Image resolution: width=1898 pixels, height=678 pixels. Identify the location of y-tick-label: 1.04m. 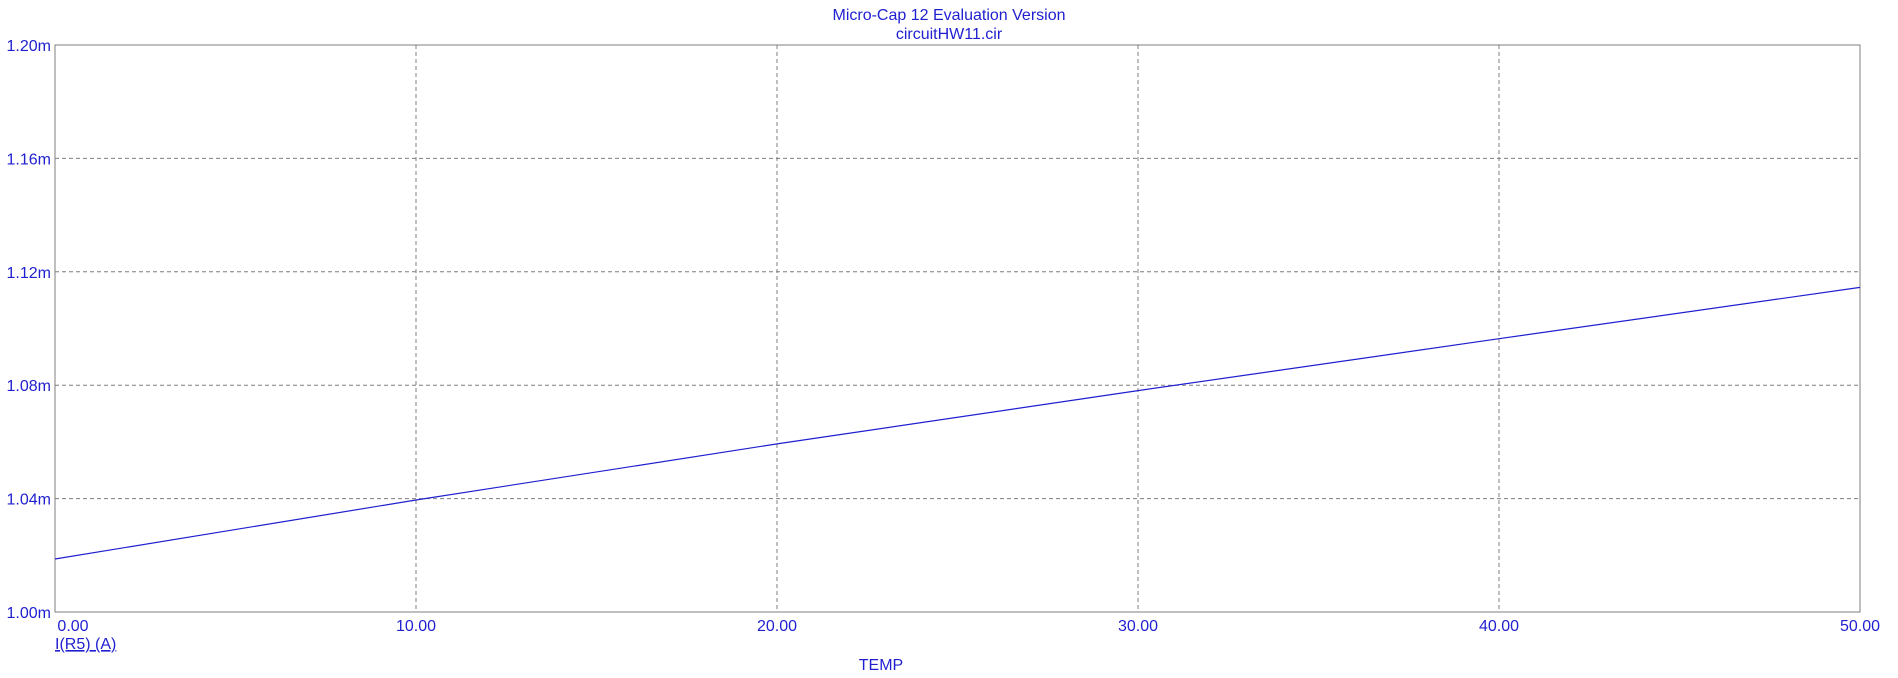
(29, 500).